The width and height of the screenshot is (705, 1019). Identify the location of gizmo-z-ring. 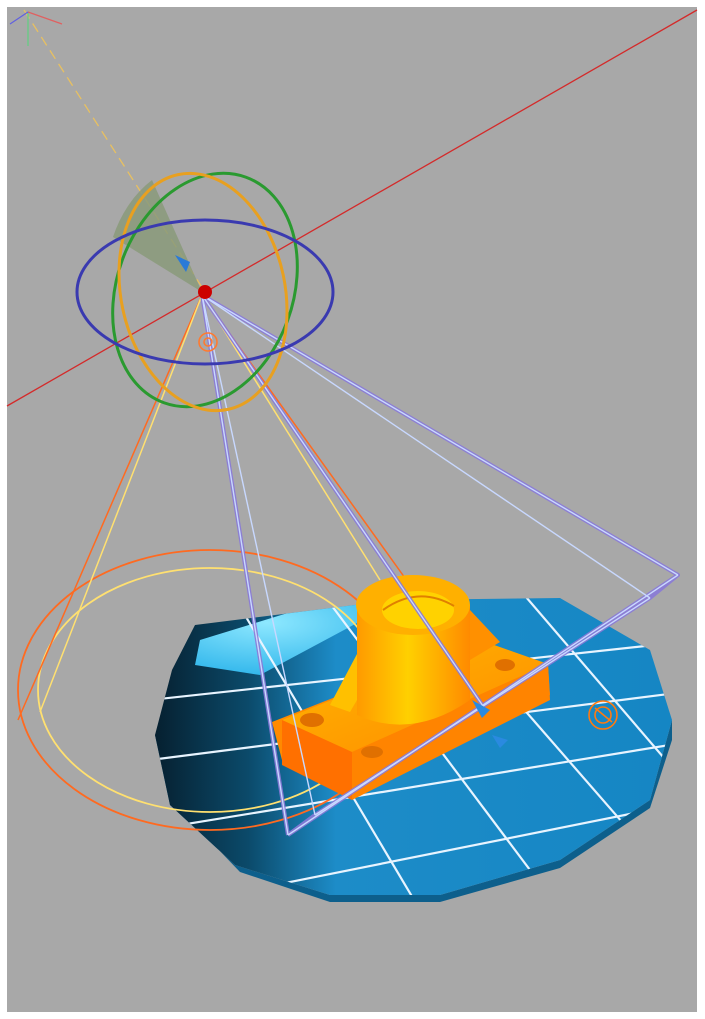
(205, 292).